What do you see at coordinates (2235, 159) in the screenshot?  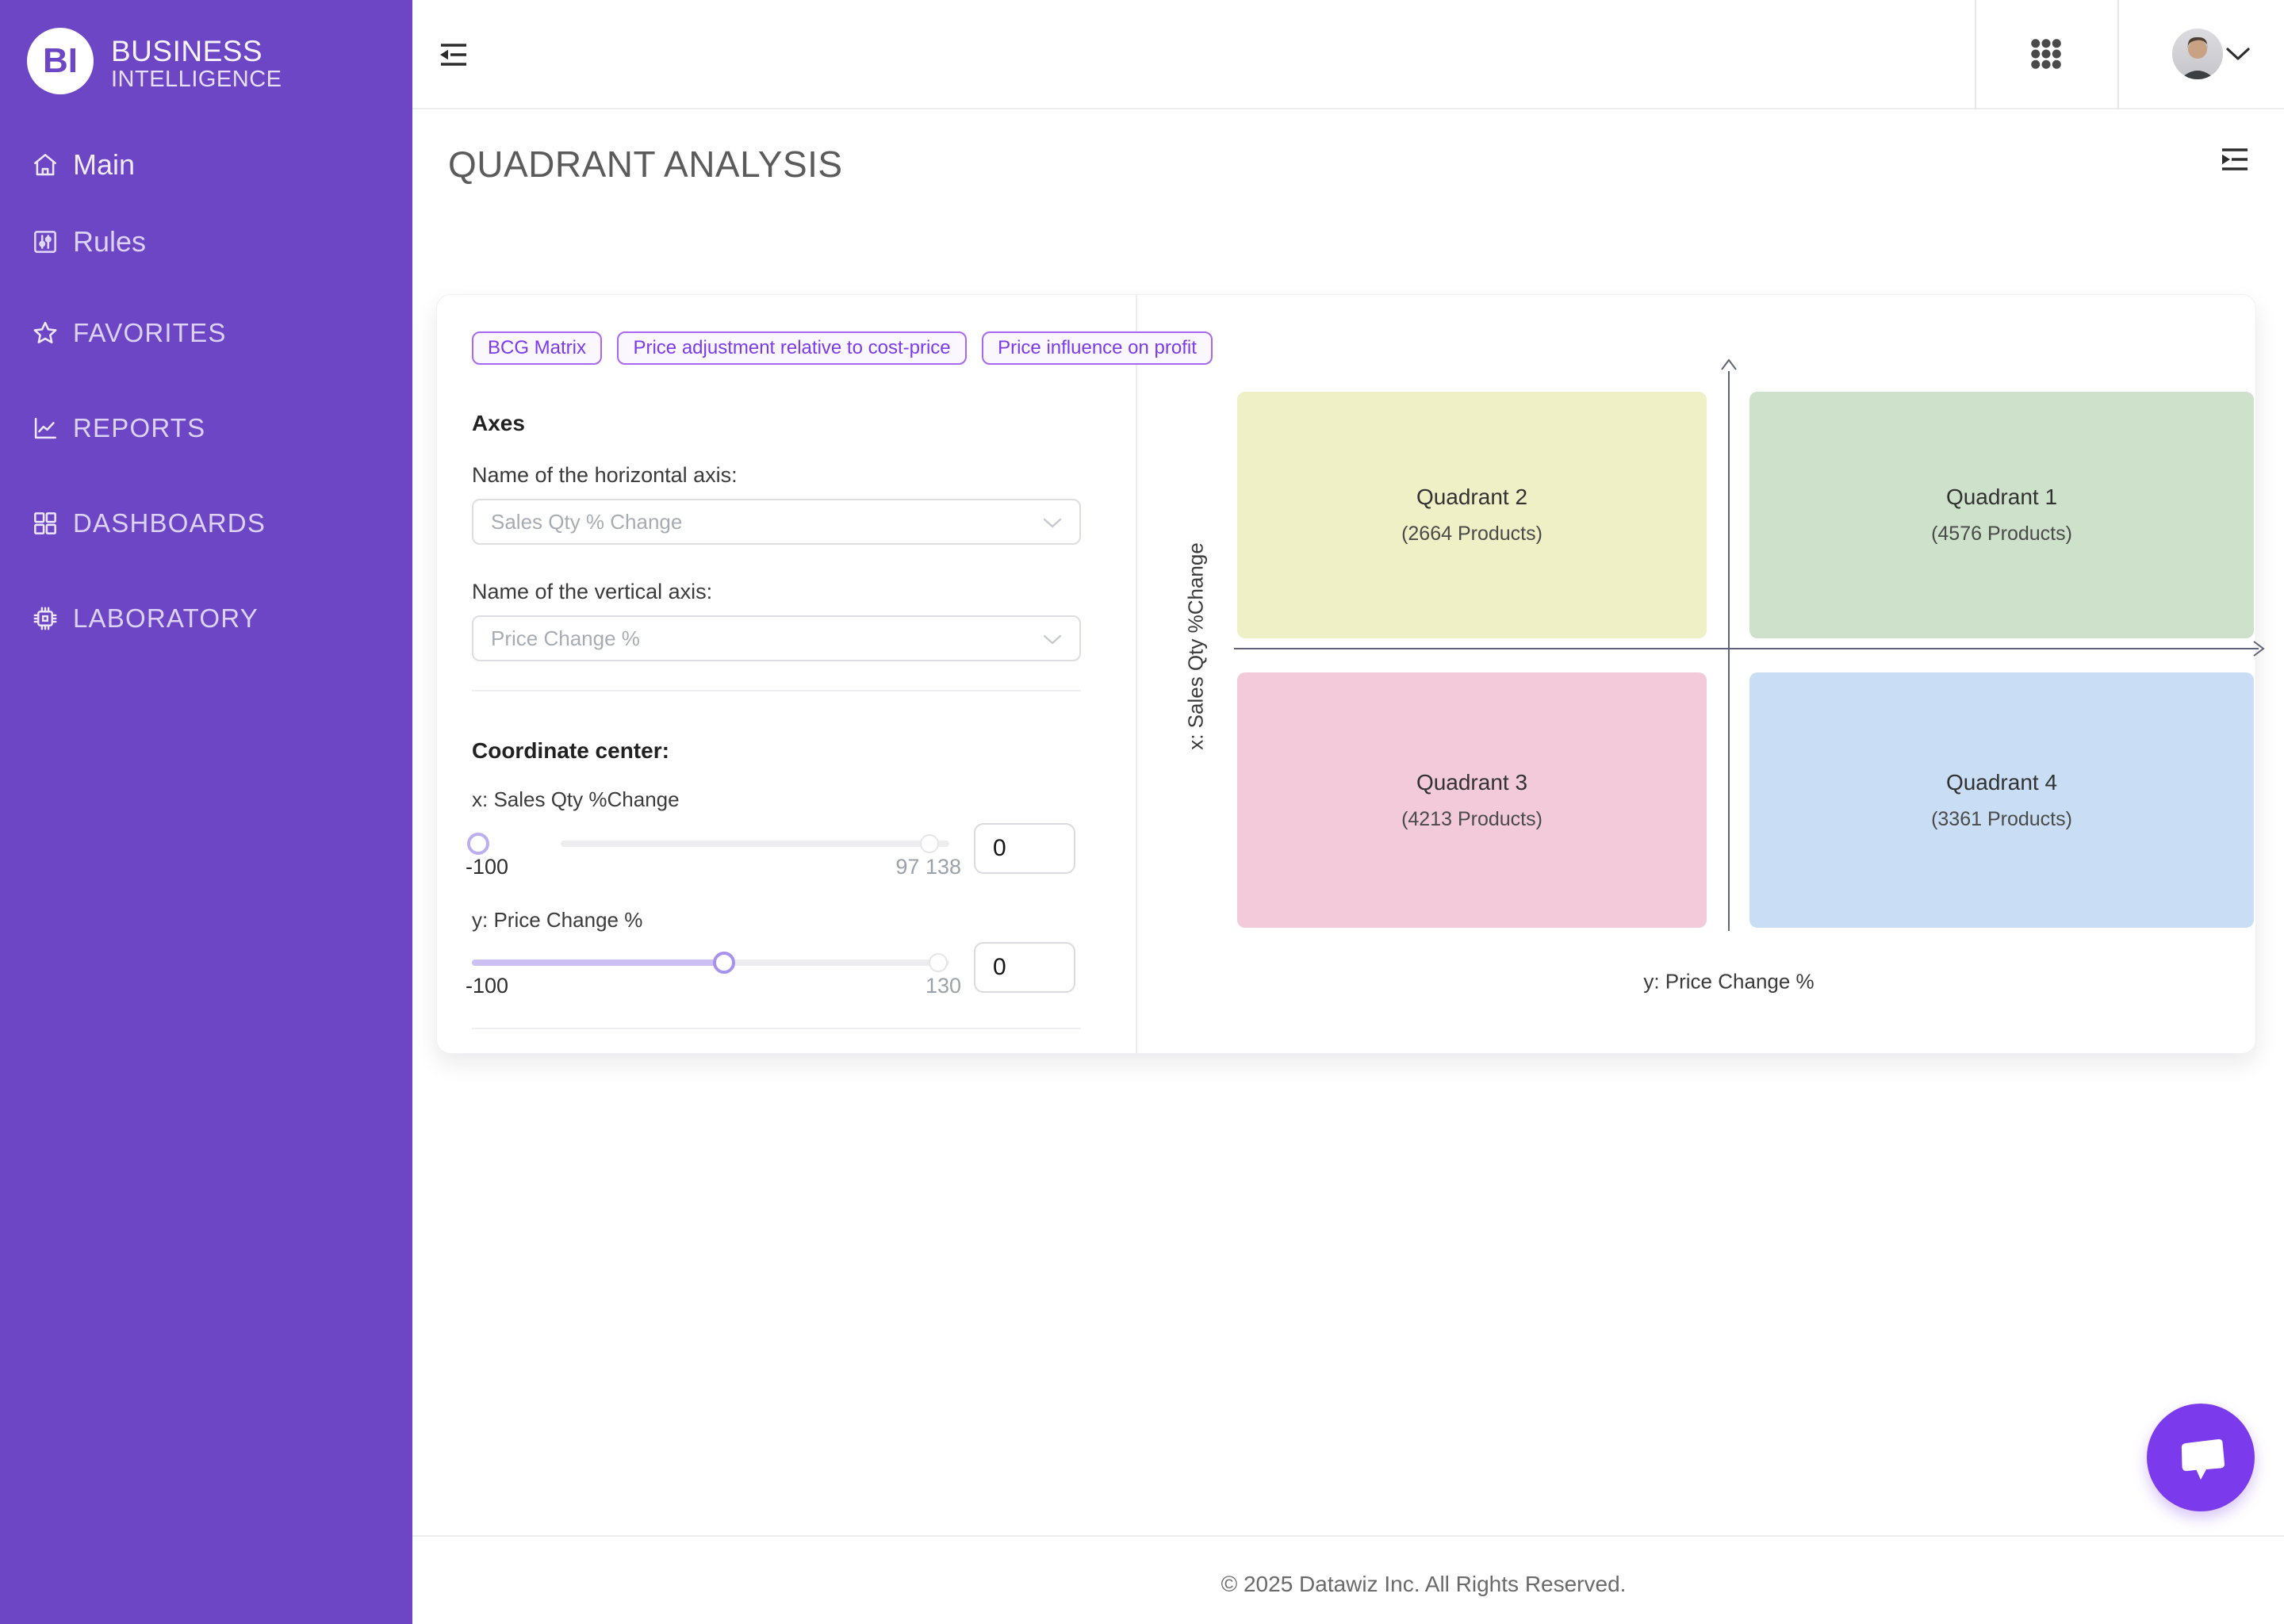 I see `panel-expand-icon` at bounding box center [2235, 159].